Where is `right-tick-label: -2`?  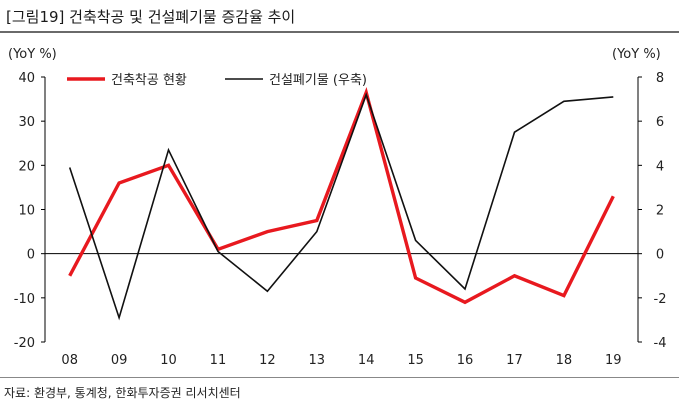
right-tick-label: -2 is located at coordinates (660, 299).